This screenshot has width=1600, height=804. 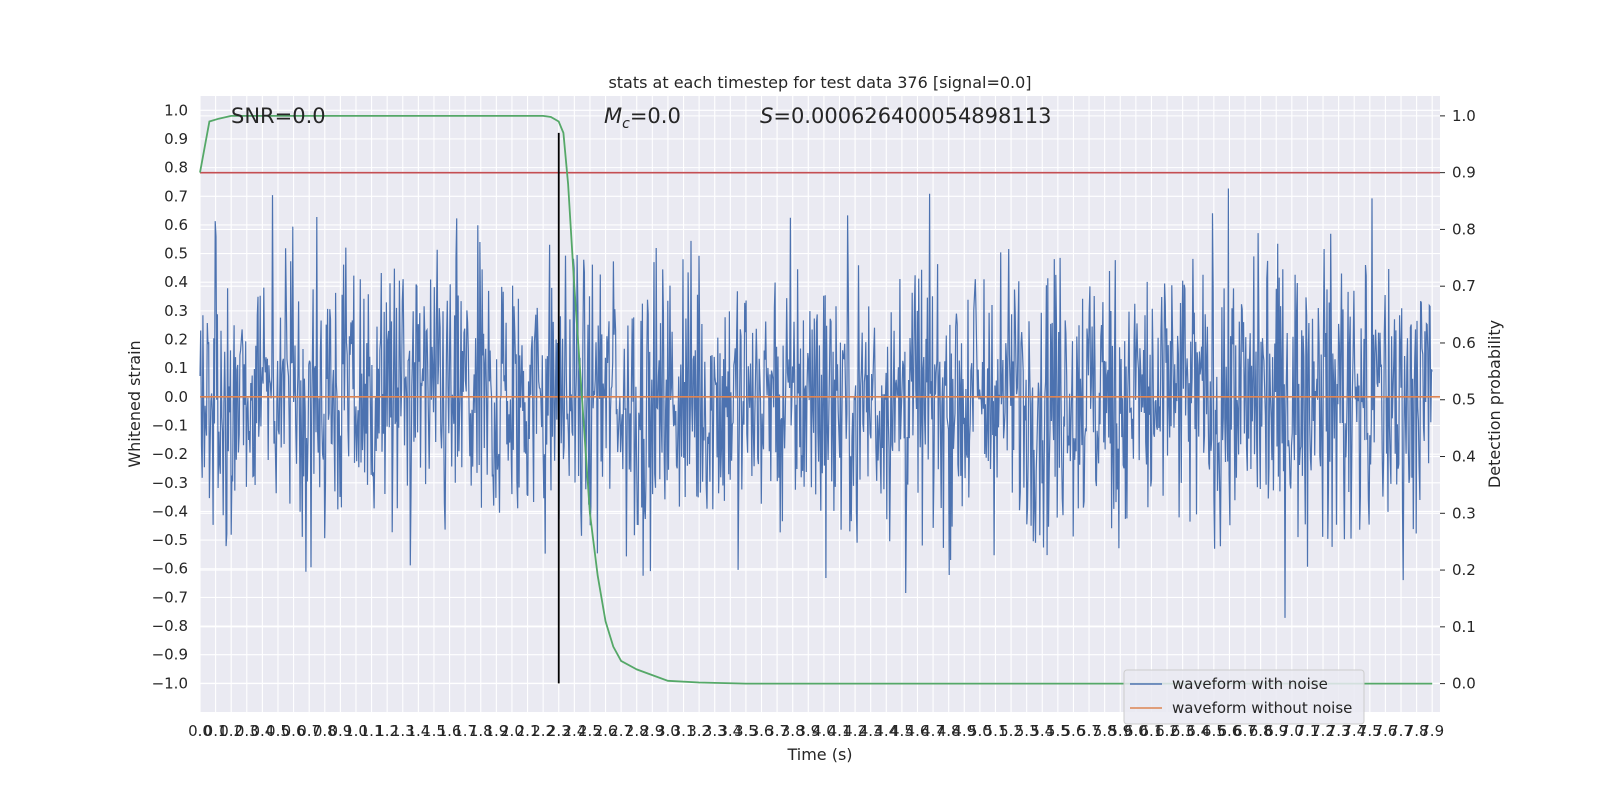 What do you see at coordinates (543, 731) in the screenshot?
I see `x-tick-label: 2.2` at bounding box center [543, 731].